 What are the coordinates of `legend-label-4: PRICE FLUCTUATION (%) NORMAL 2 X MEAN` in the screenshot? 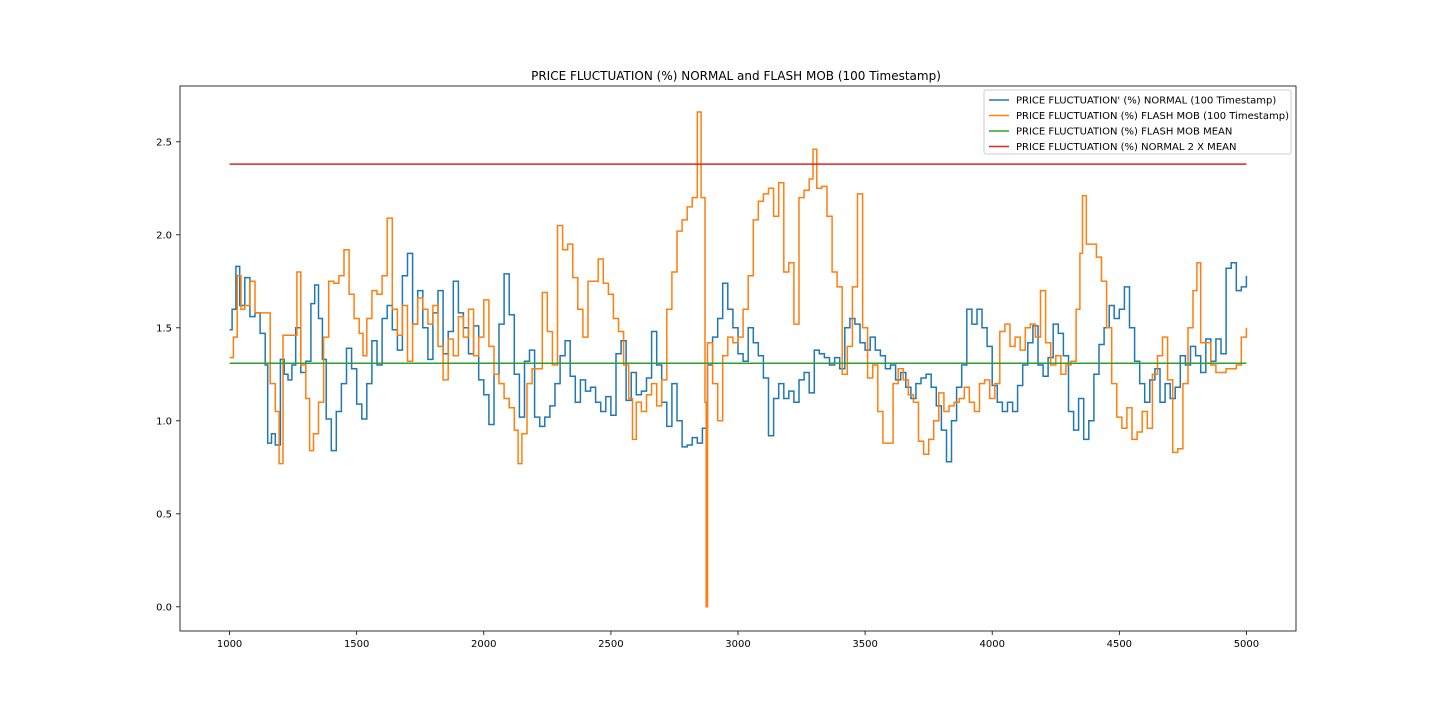 It's located at (1126, 147).